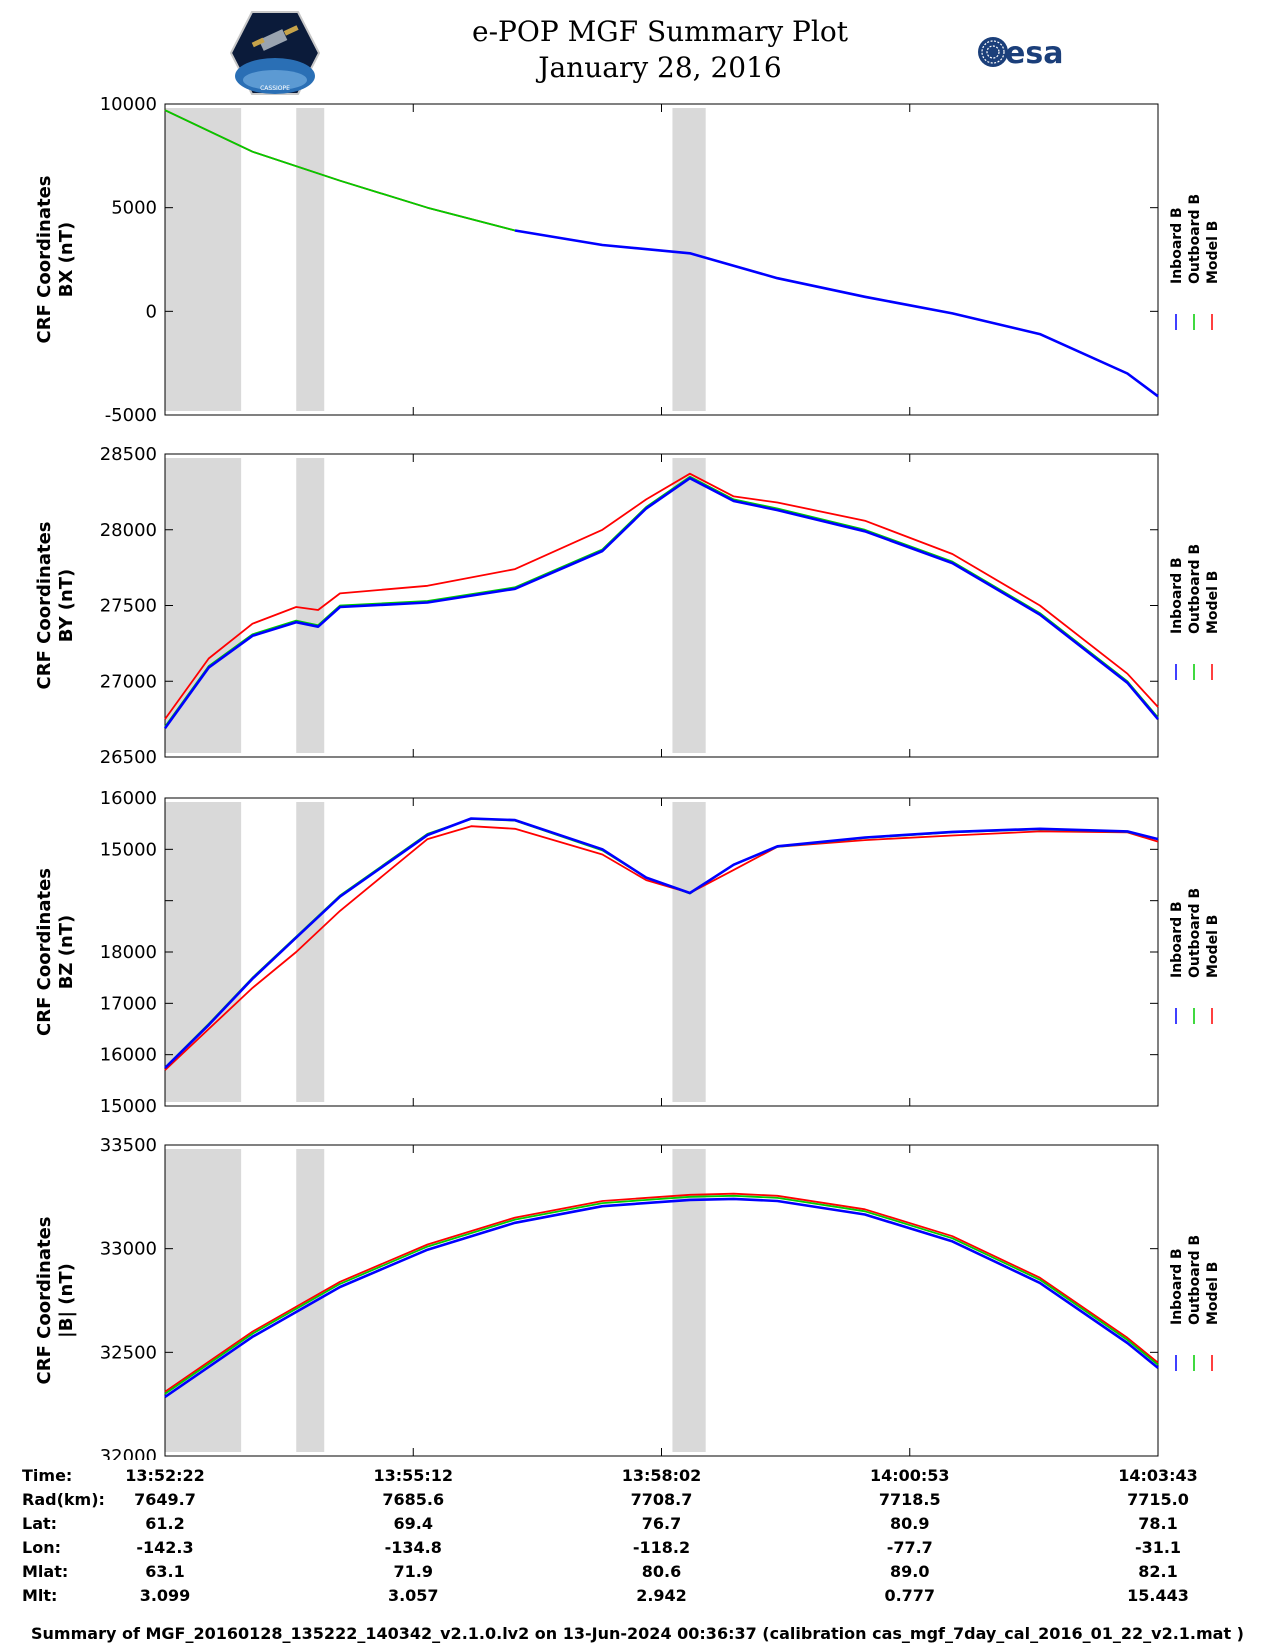 Image resolution: width=1275 pixels, height=1650 pixels. What do you see at coordinates (413, 1547) in the screenshot?
I see `table-cell-lon: -134.8` at bounding box center [413, 1547].